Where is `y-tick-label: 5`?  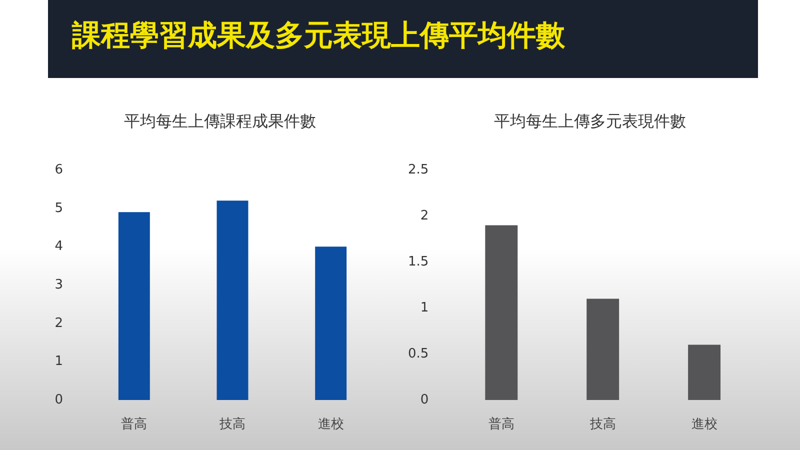
y-tick-label: 5 is located at coordinates (58, 208).